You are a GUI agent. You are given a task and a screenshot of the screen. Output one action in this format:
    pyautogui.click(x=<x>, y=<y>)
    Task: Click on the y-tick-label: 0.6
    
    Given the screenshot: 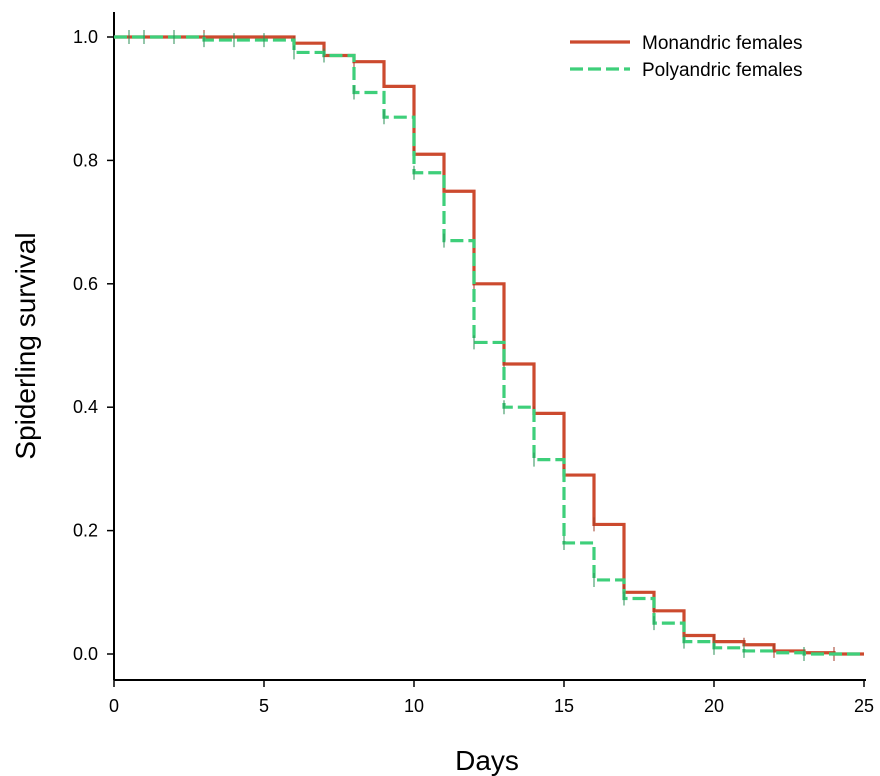 What is the action you would take?
    pyautogui.click(x=85, y=284)
    